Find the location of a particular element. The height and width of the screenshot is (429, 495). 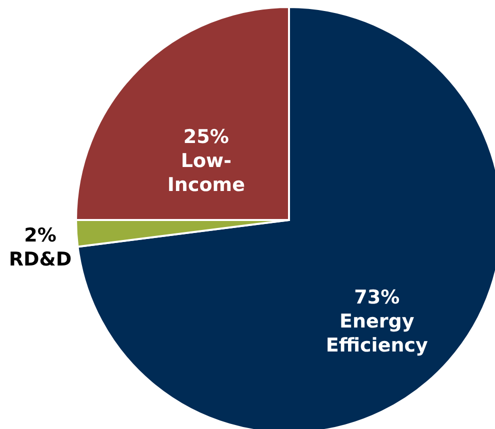

data-label: 2% is located at coordinates (40, 235).